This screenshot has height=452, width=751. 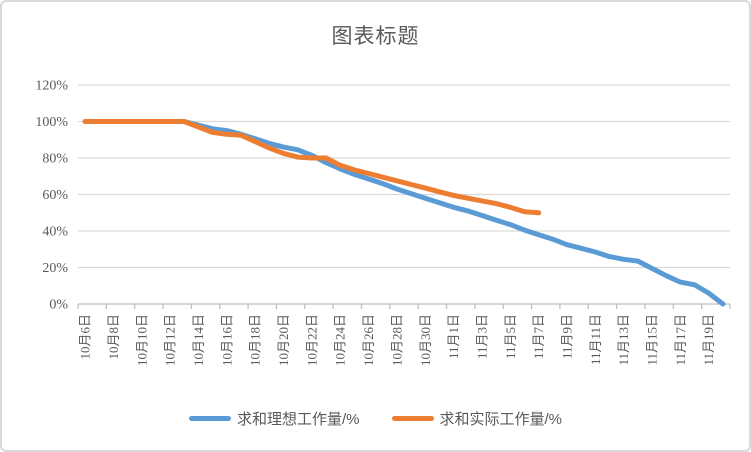 I want to click on y-axis-tick-label: 60%, so click(x=55, y=195).